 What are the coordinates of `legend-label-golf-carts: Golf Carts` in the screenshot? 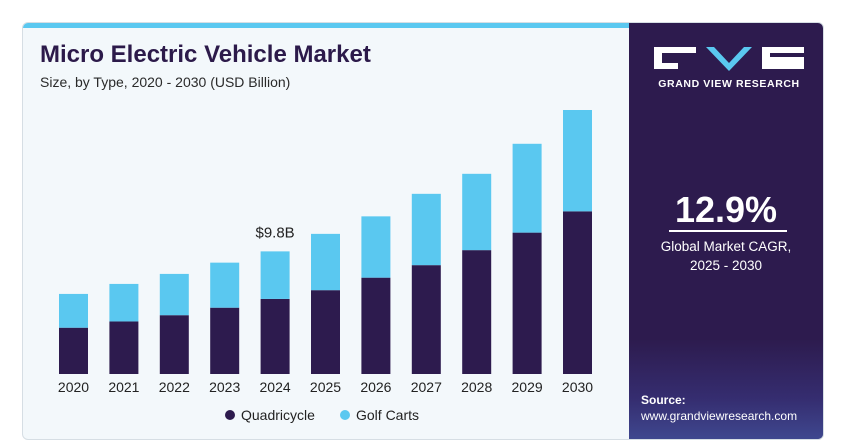 It's located at (387, 415).